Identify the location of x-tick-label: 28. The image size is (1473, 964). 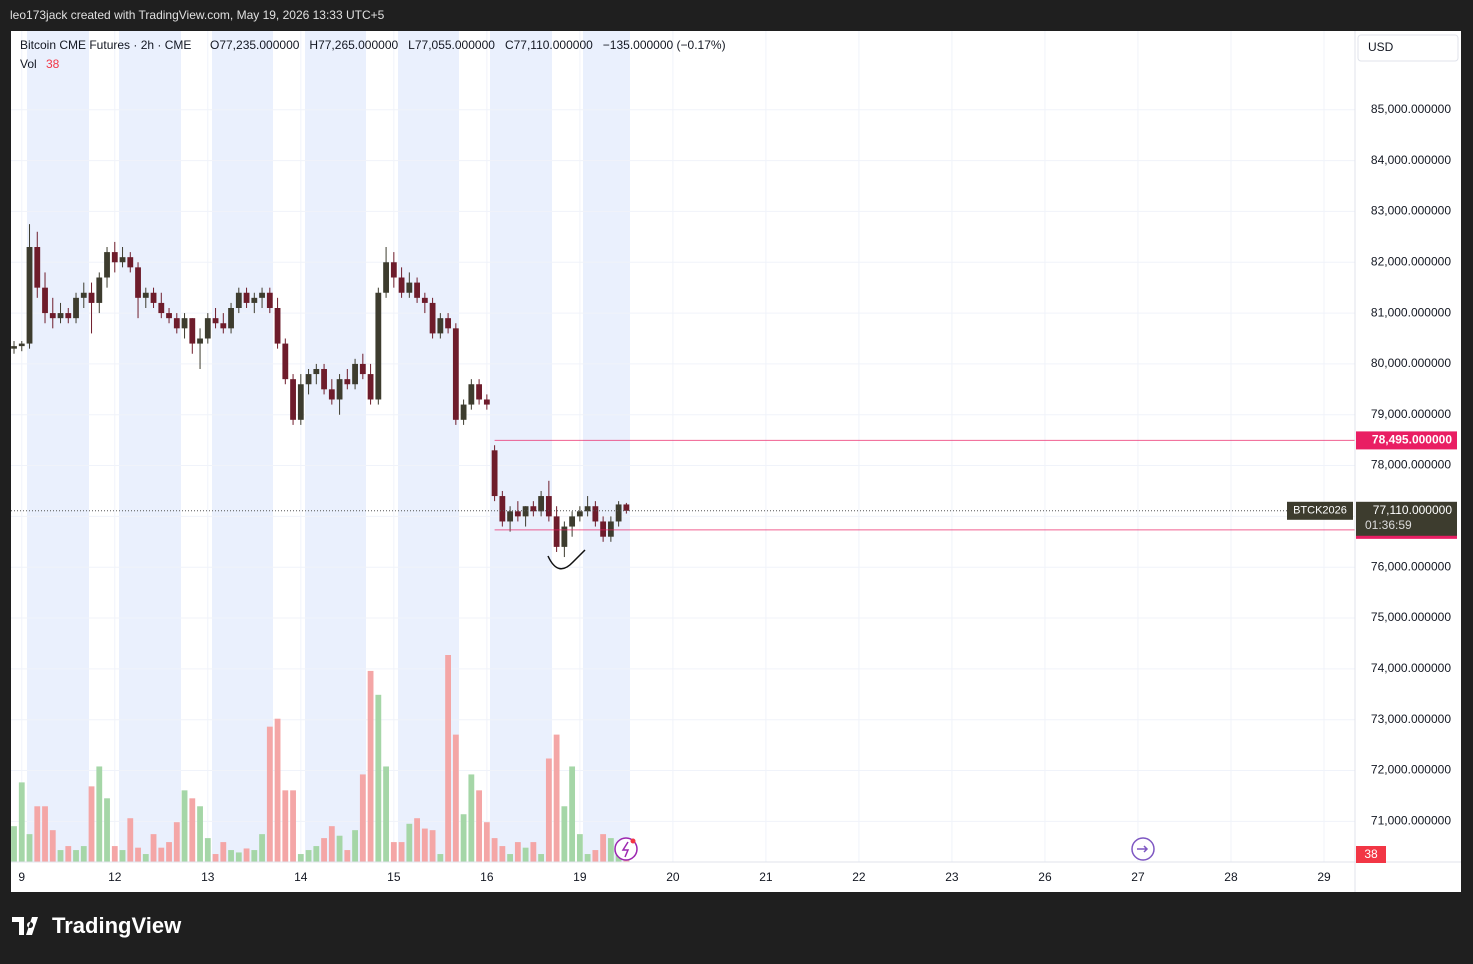
(1231, 877).